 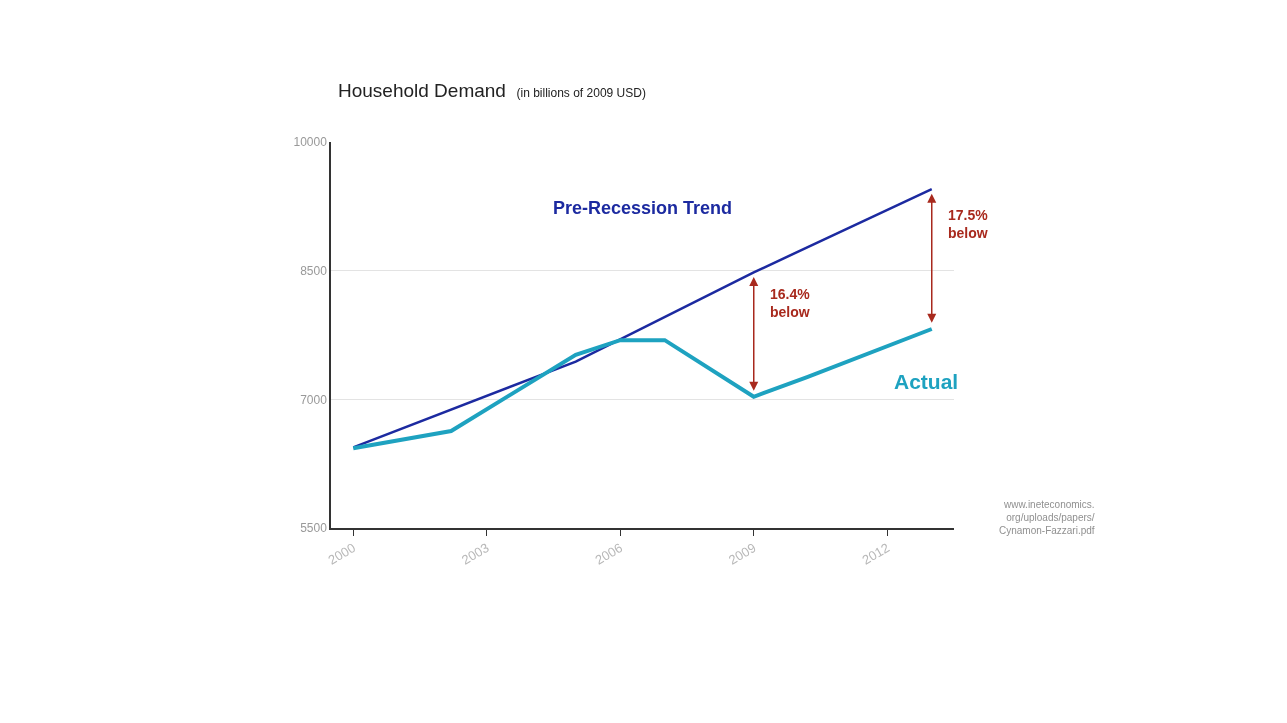 What do you see at coordinates (422, 90) in the screenshot?
I see `chart-title: Household Demand` at bounding box center [422, 90].